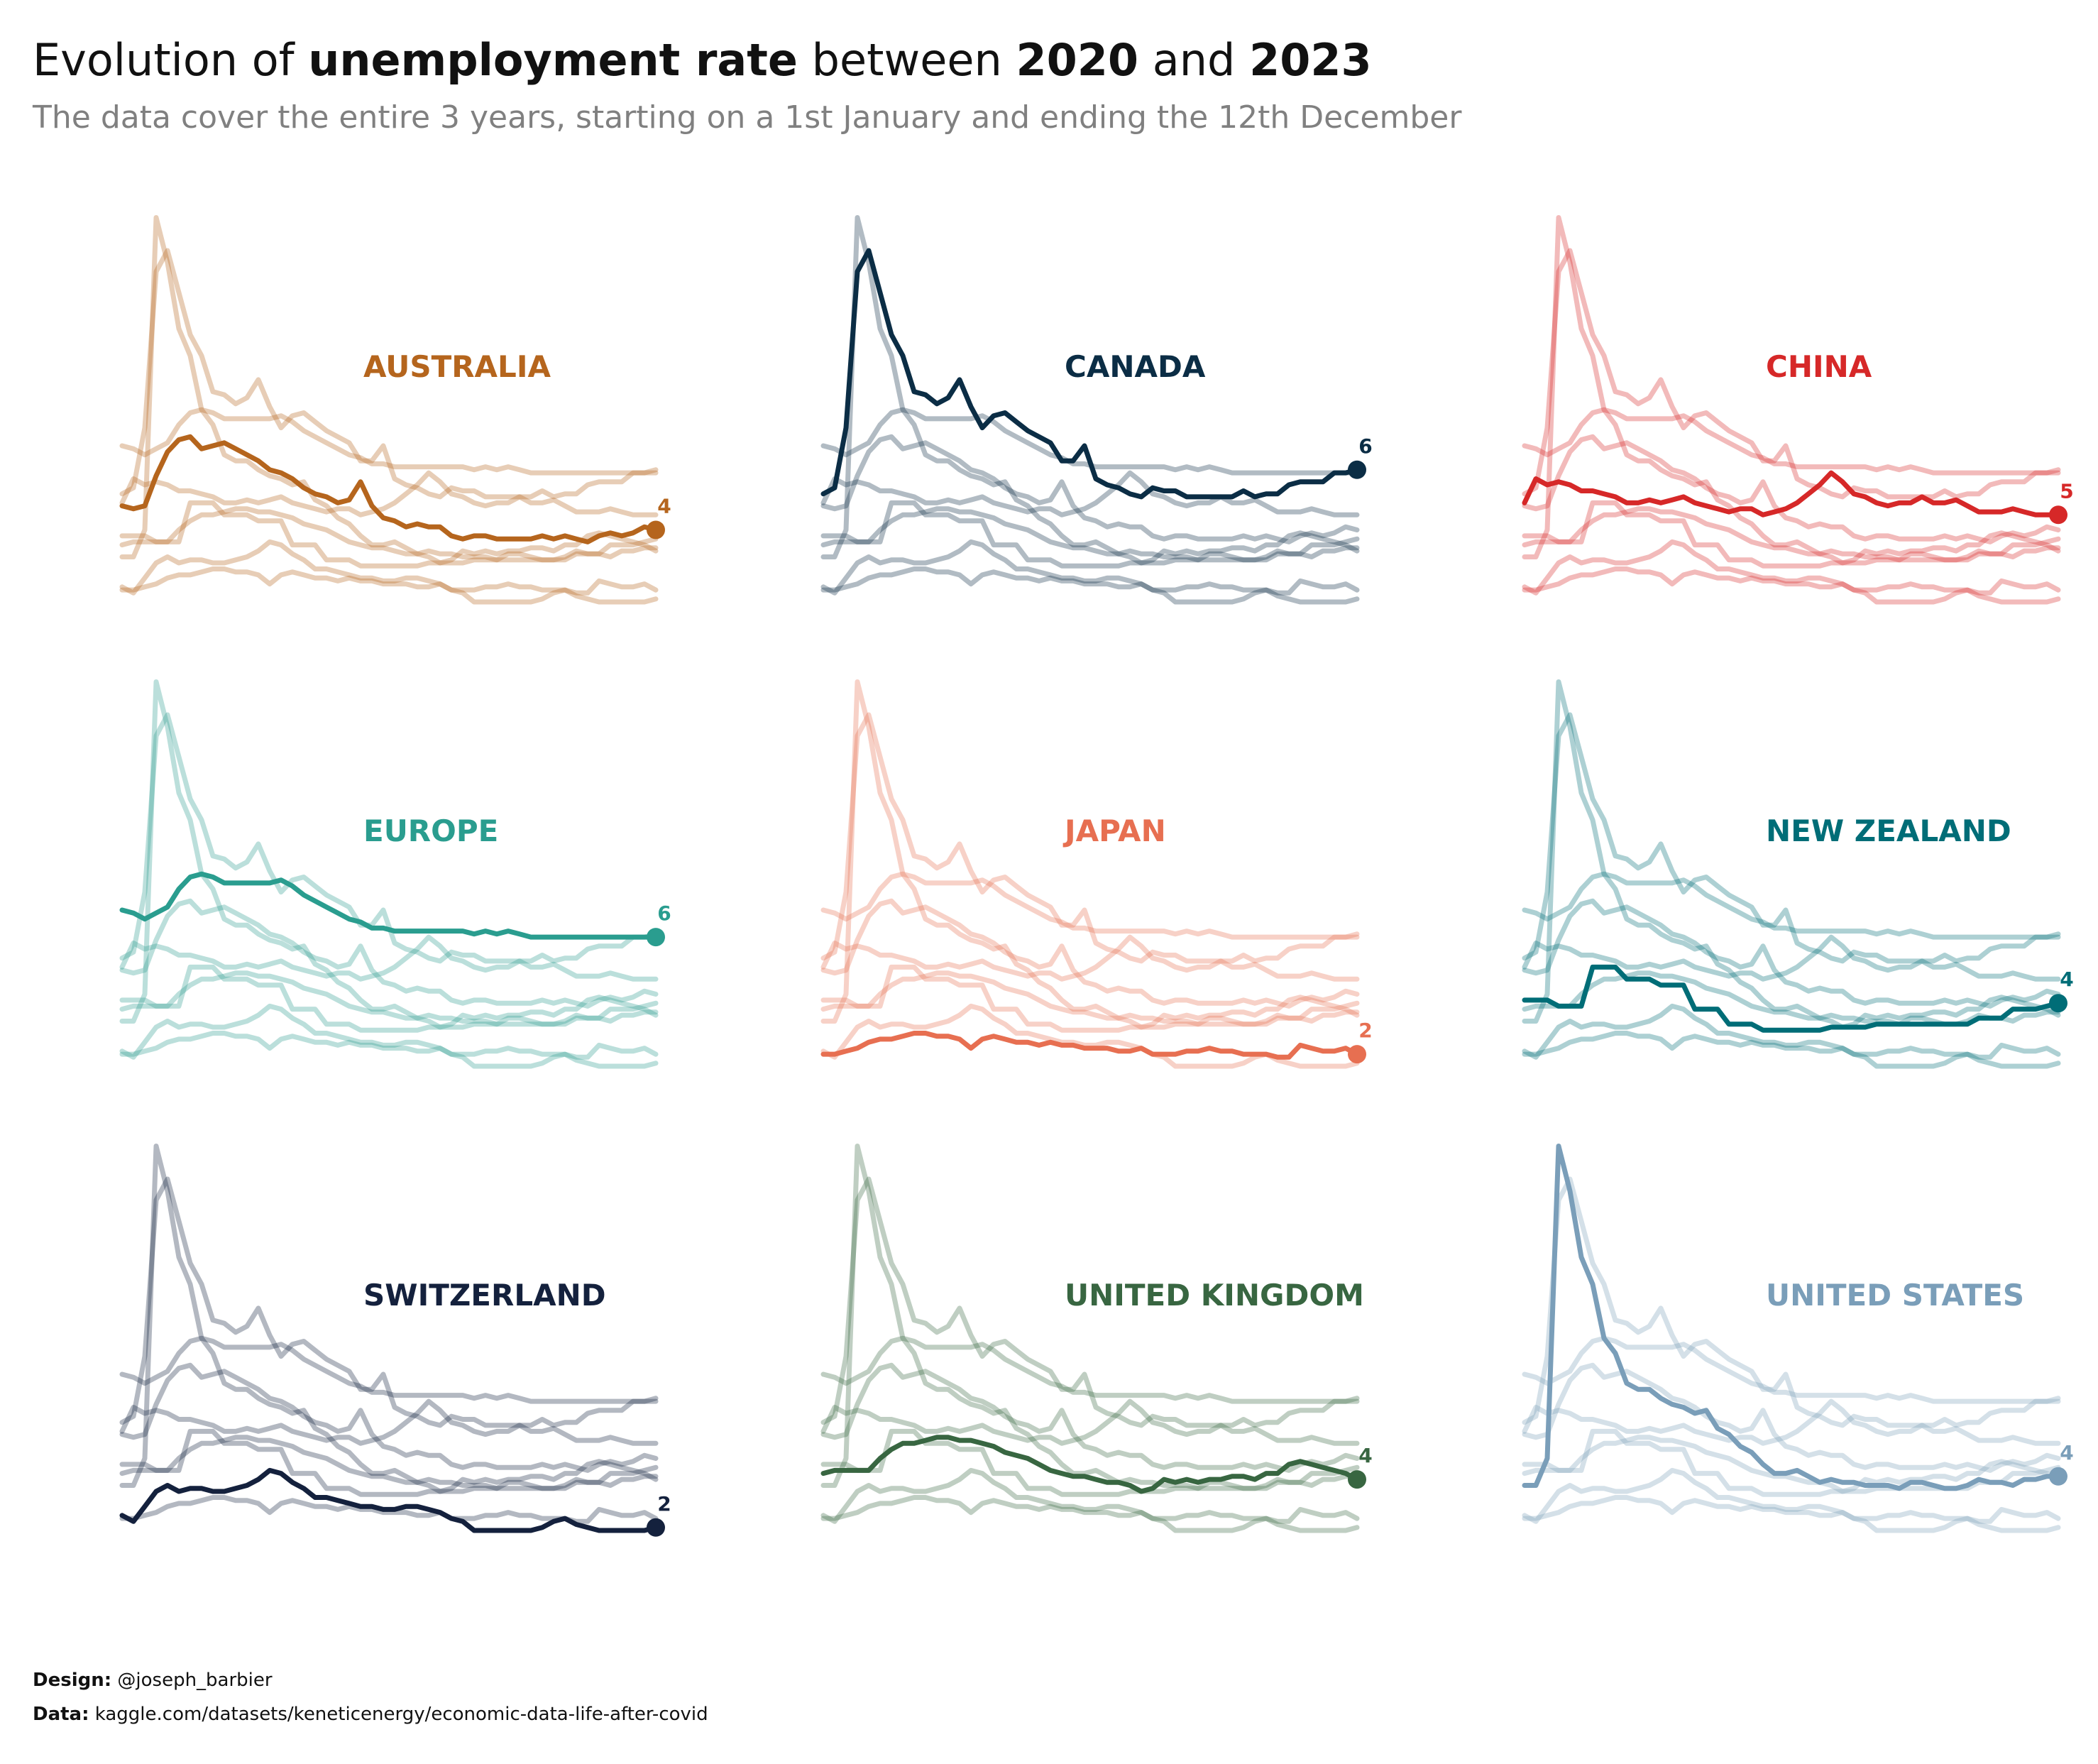  I want to click on end-point-new-zealand, so click(2058, 1004).